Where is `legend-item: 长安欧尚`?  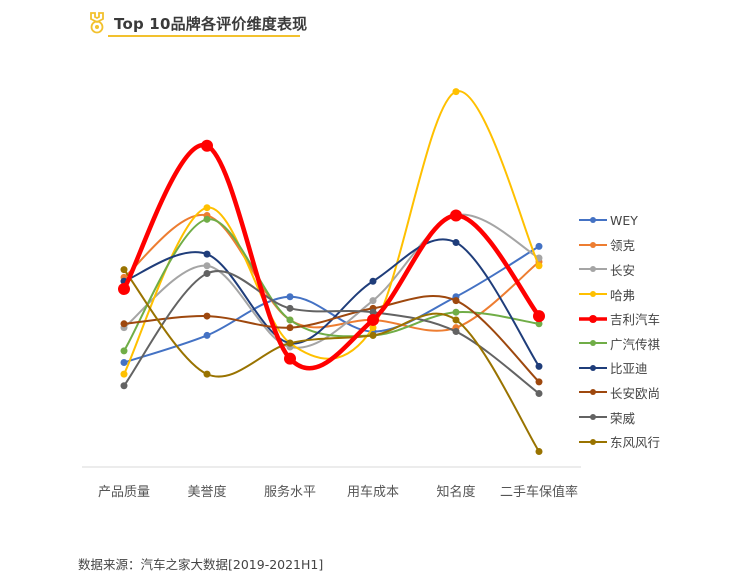
legend-item: 长安欧尚 is located at coordinates (619, 392).